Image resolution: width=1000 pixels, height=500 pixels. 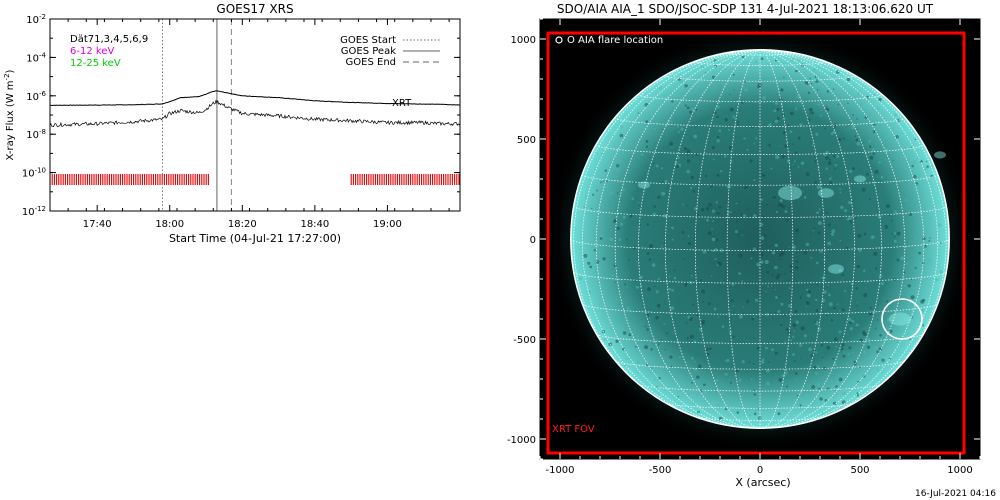 I want to click on aia-y-tick-label: 1000, so click(x=523, y=40).